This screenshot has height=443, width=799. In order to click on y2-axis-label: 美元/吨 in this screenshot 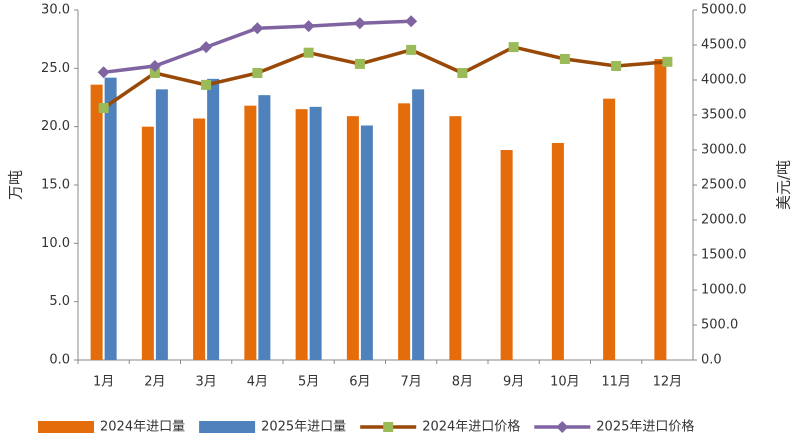, I will do `click(784, 185)`.